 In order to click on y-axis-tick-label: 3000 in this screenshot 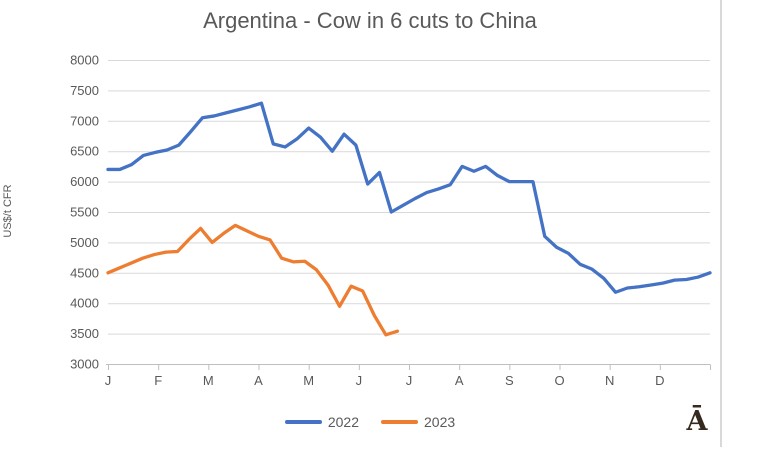, I will do `click(84, 364)`.